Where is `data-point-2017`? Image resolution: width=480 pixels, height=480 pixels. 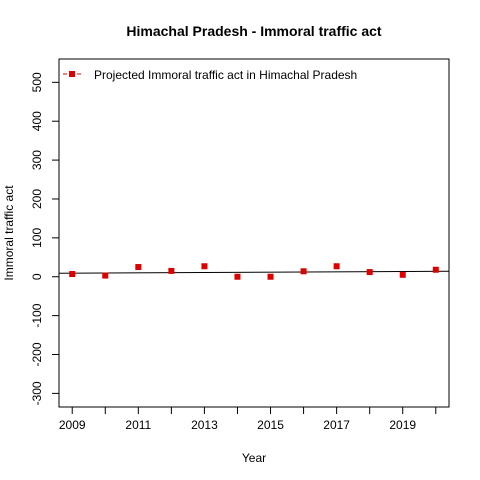 data-point-2017 is located at coordinates (336, 266).